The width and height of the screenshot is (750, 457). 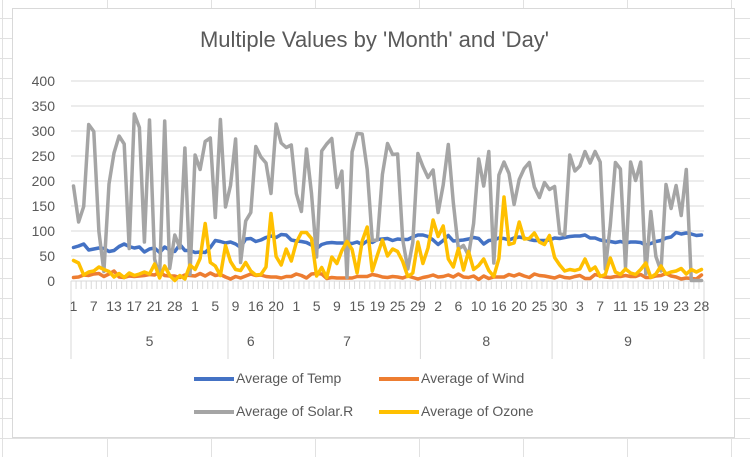 What do you see at coordinates (374, 39) in the screenshot?
I see `chart-title: Multiple Values by 'Month' and 'Day'` at bounding box center [374, 39].